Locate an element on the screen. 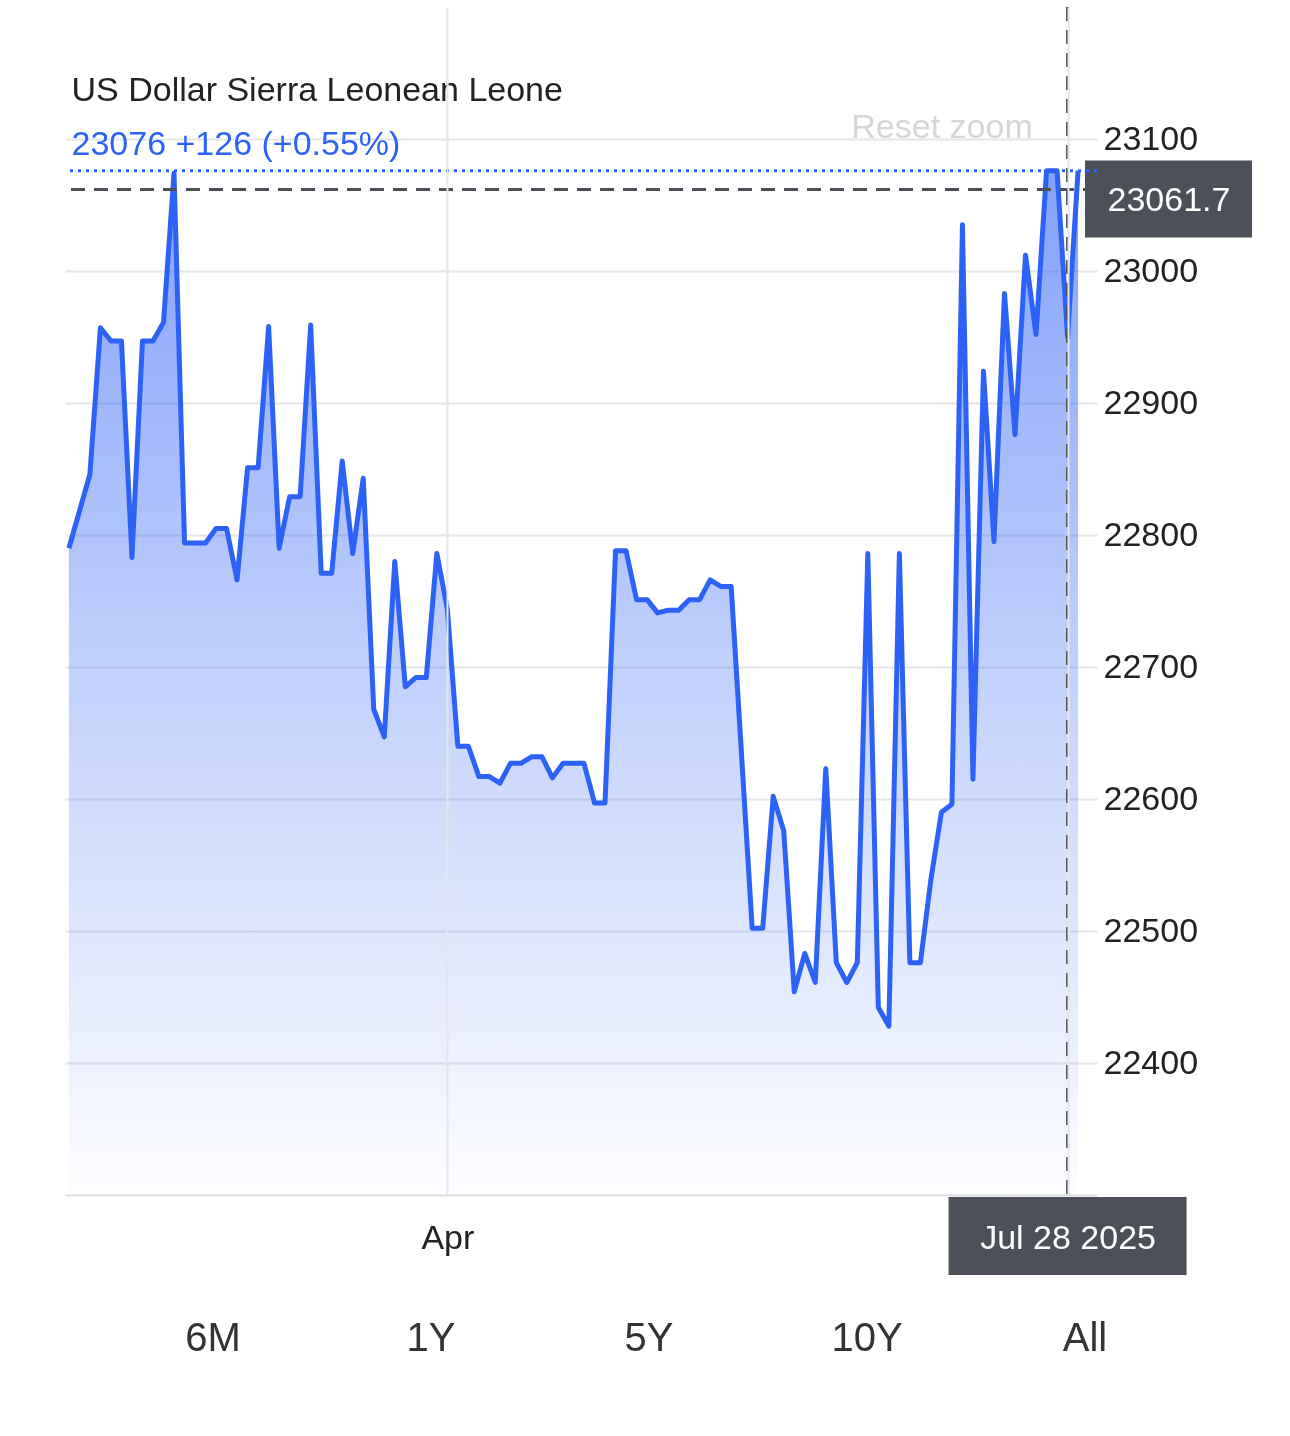  y-tick-label: 23100 is located at coordinates (1151, 137).